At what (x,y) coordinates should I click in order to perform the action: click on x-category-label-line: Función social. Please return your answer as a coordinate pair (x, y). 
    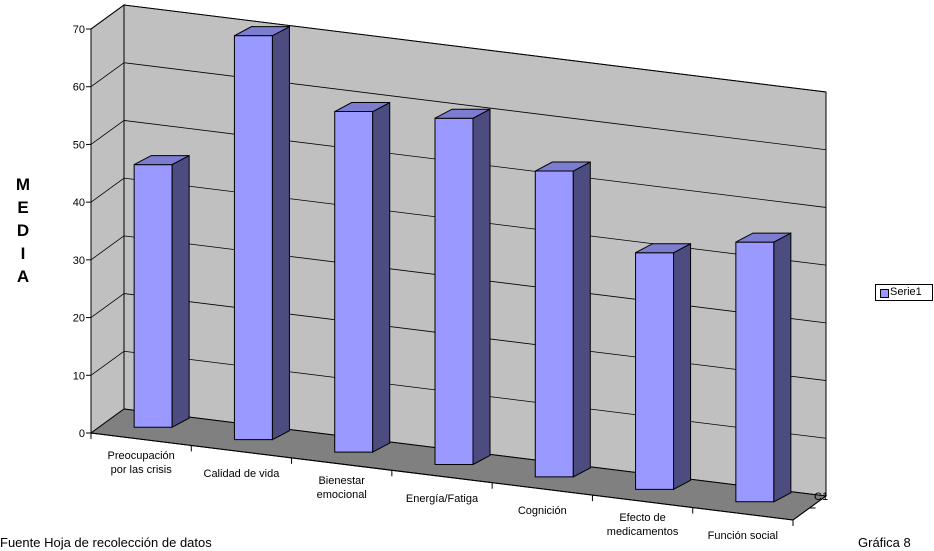
    Looking at the image, I should click on (742, 535).